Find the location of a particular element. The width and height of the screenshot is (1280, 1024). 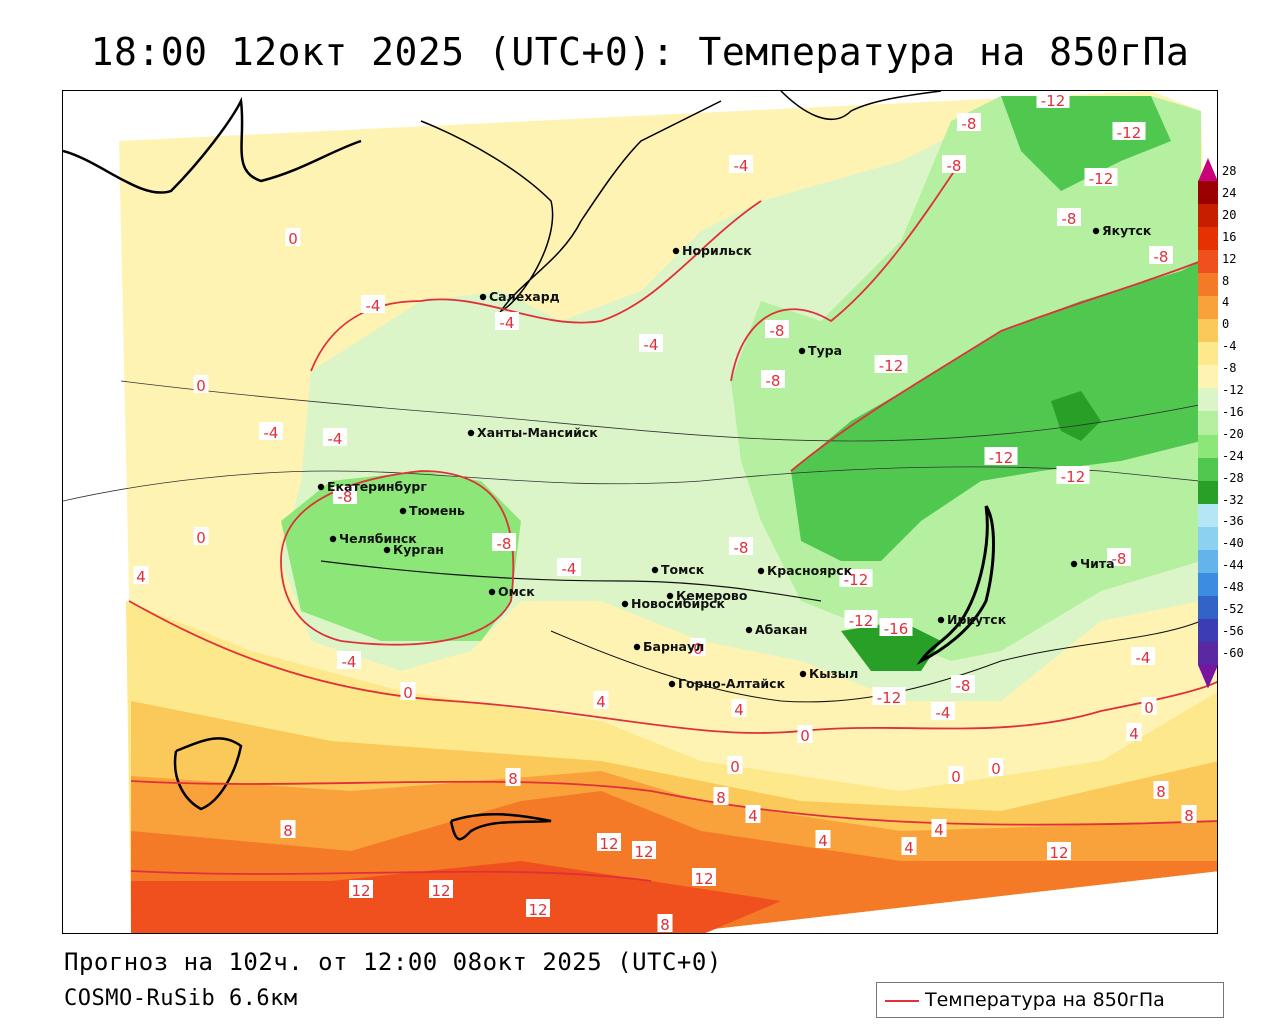

colorbar-tick-label: -52 is located at coordinates (1233, 609).